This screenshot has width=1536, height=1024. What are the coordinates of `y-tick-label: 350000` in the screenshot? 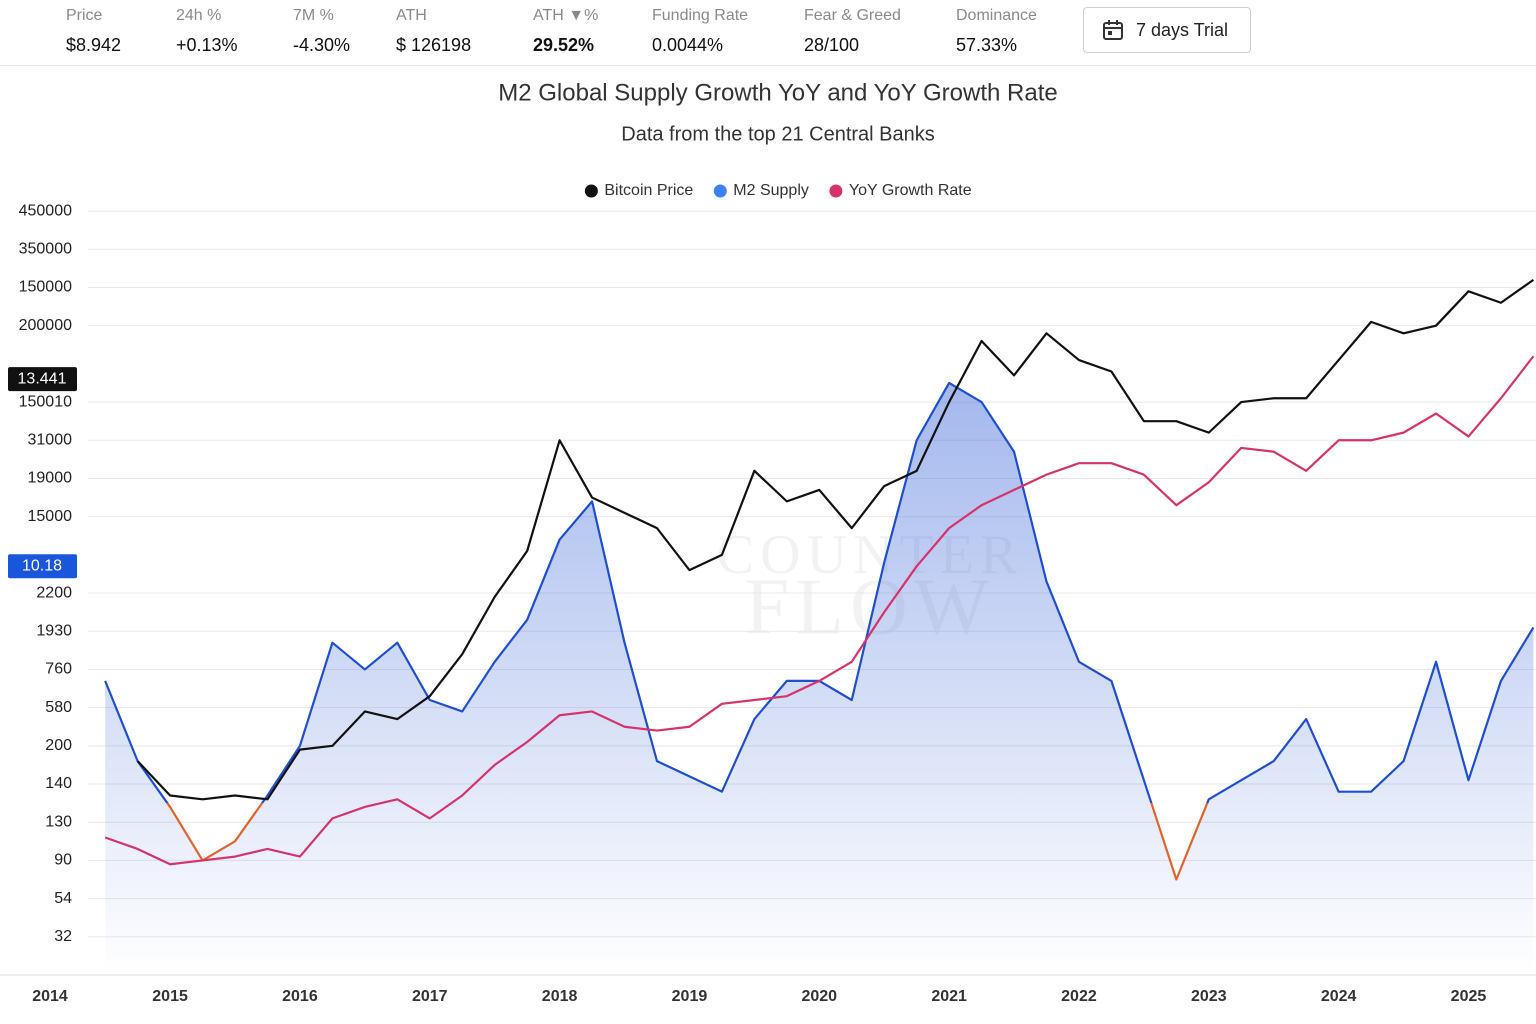 It's located at (45, 249).